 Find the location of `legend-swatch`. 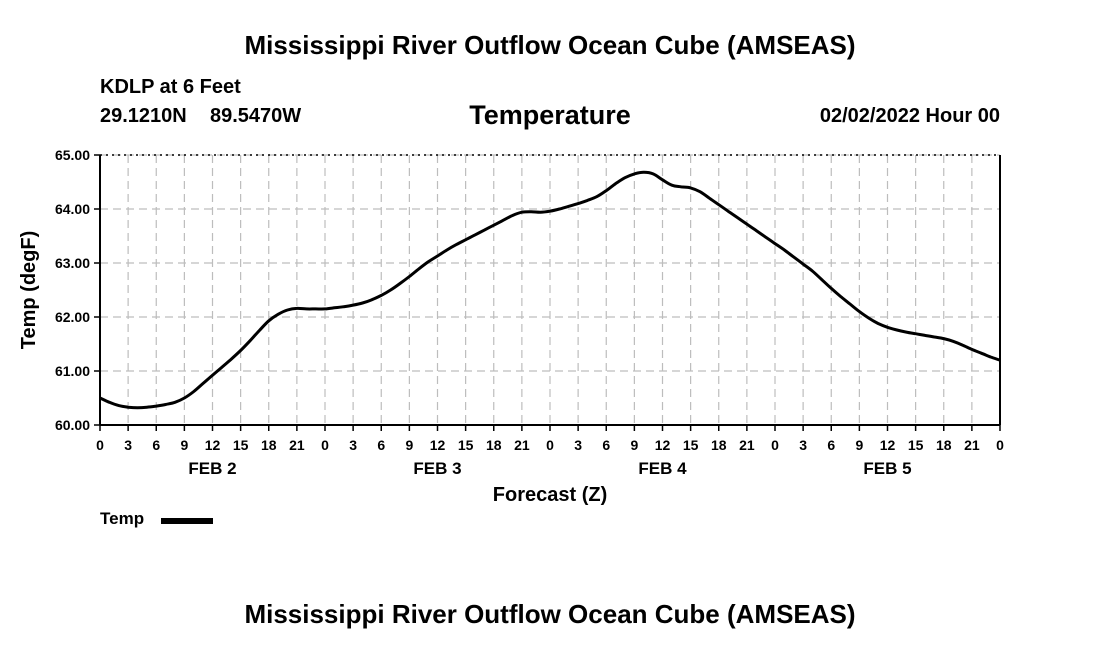

legend-swatch is located at coordinates (187, 521).